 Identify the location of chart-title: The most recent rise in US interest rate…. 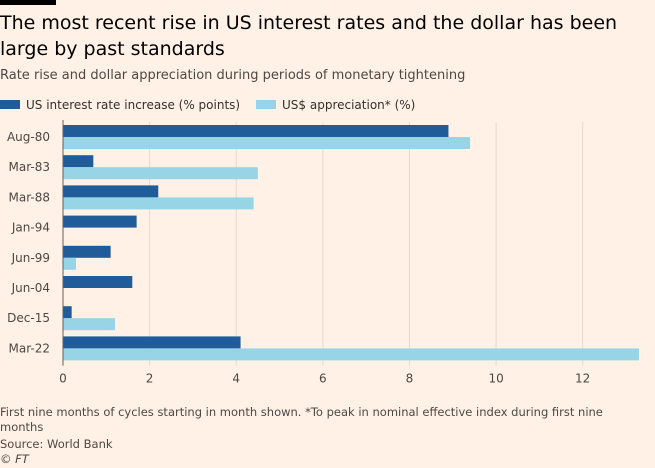
(309, 36).